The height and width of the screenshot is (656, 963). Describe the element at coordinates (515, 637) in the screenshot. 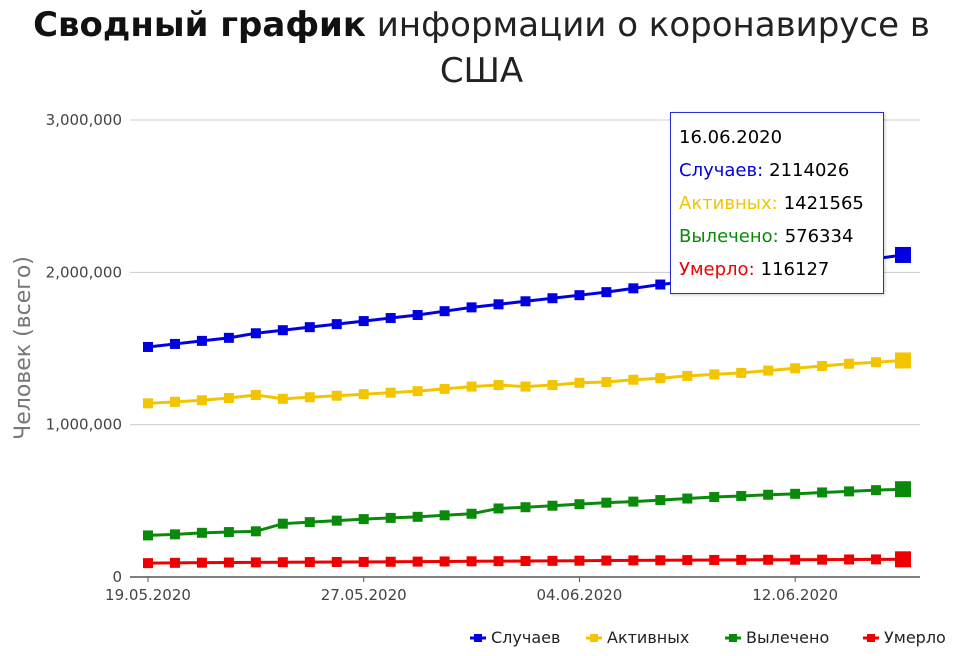

I see `legend-item: Случаев` at that location.